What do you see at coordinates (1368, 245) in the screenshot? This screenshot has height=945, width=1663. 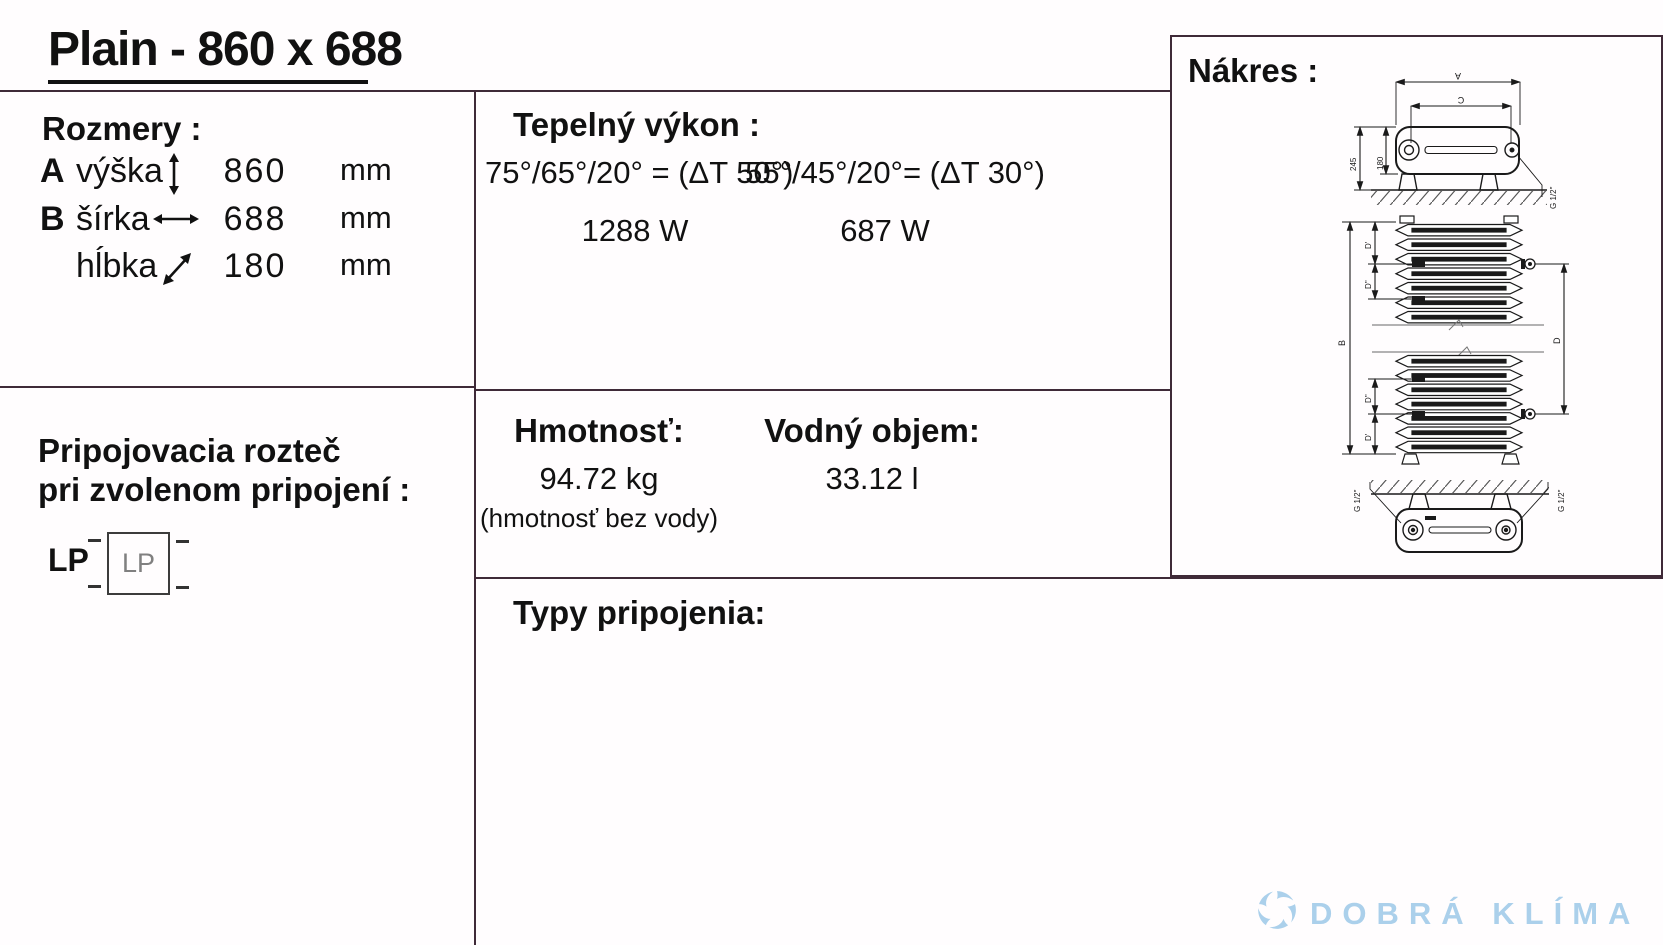 I see `dim-d1-label-top: D'` at bounding box center [1368, 245].